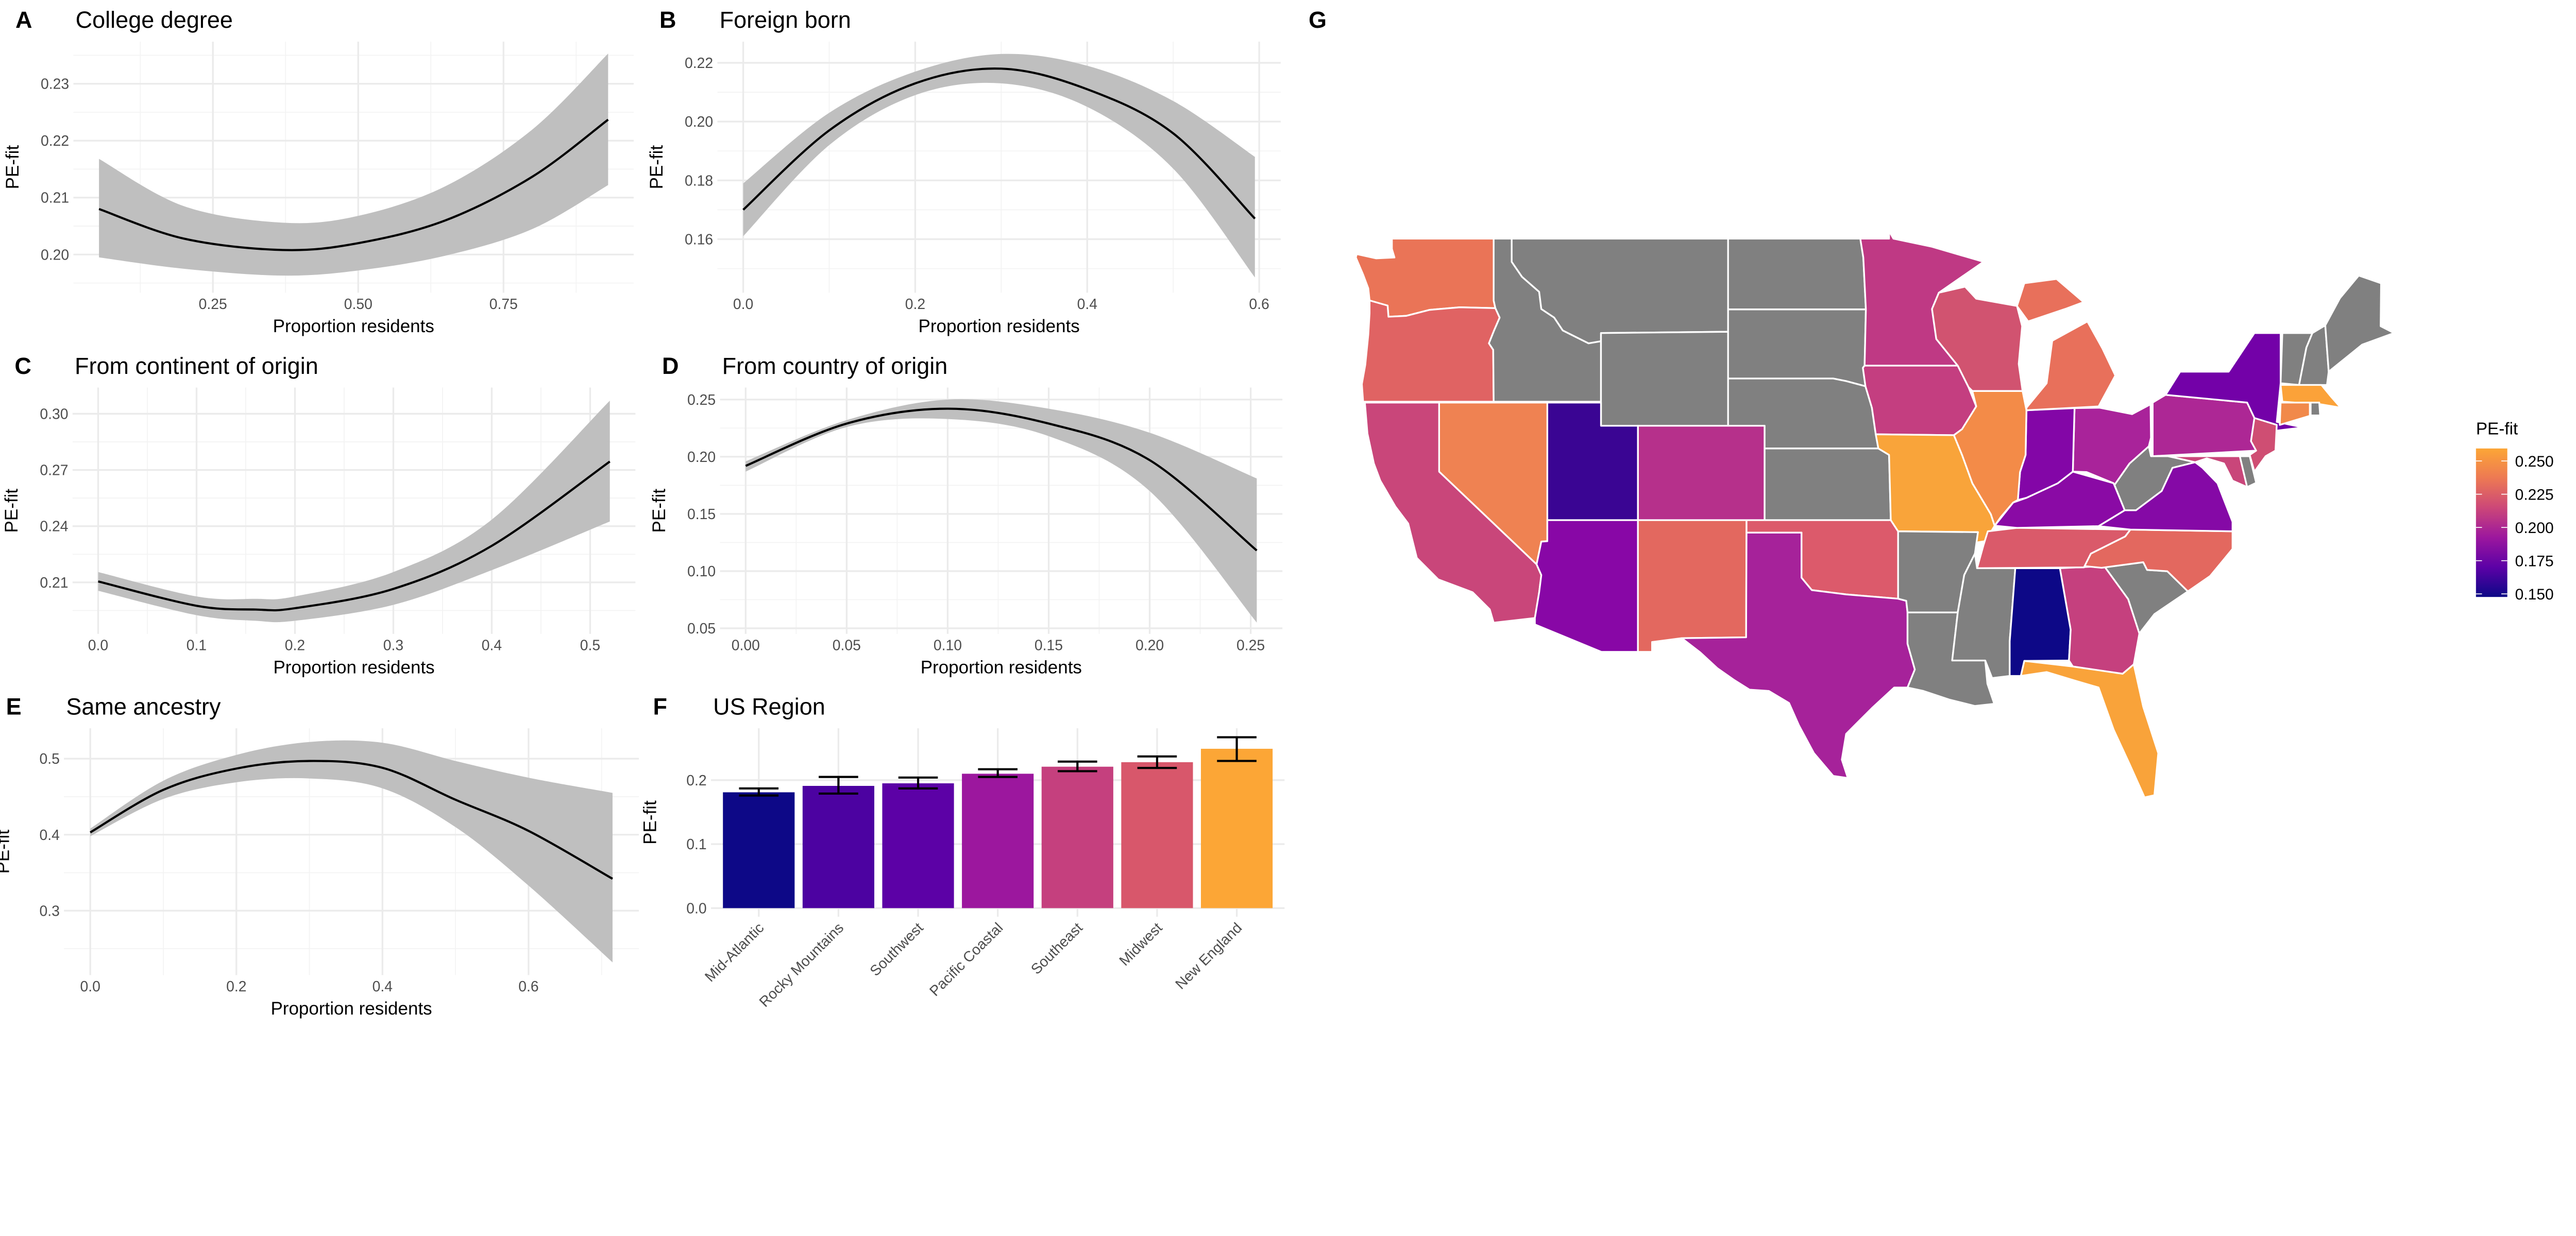 The image size is (2576, 1236). Describe the element at coordinates (590, 646) in the screenshot. I see `x-tick-label: 0.5` at that location.